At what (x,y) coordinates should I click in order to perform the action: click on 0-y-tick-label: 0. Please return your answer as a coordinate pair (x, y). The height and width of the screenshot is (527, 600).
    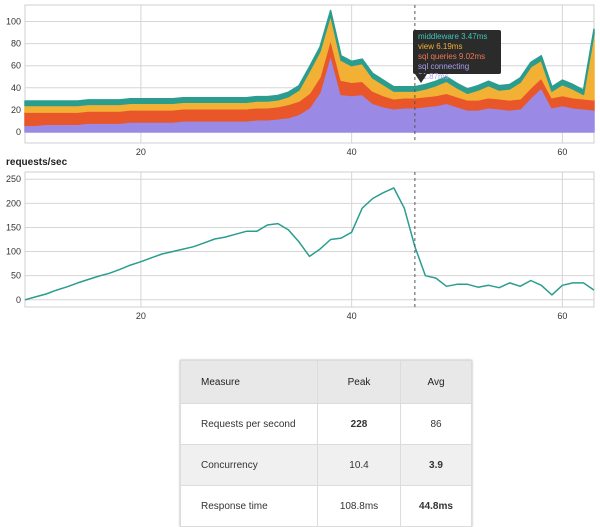
    Looking at the image, I should click on (18, 132).